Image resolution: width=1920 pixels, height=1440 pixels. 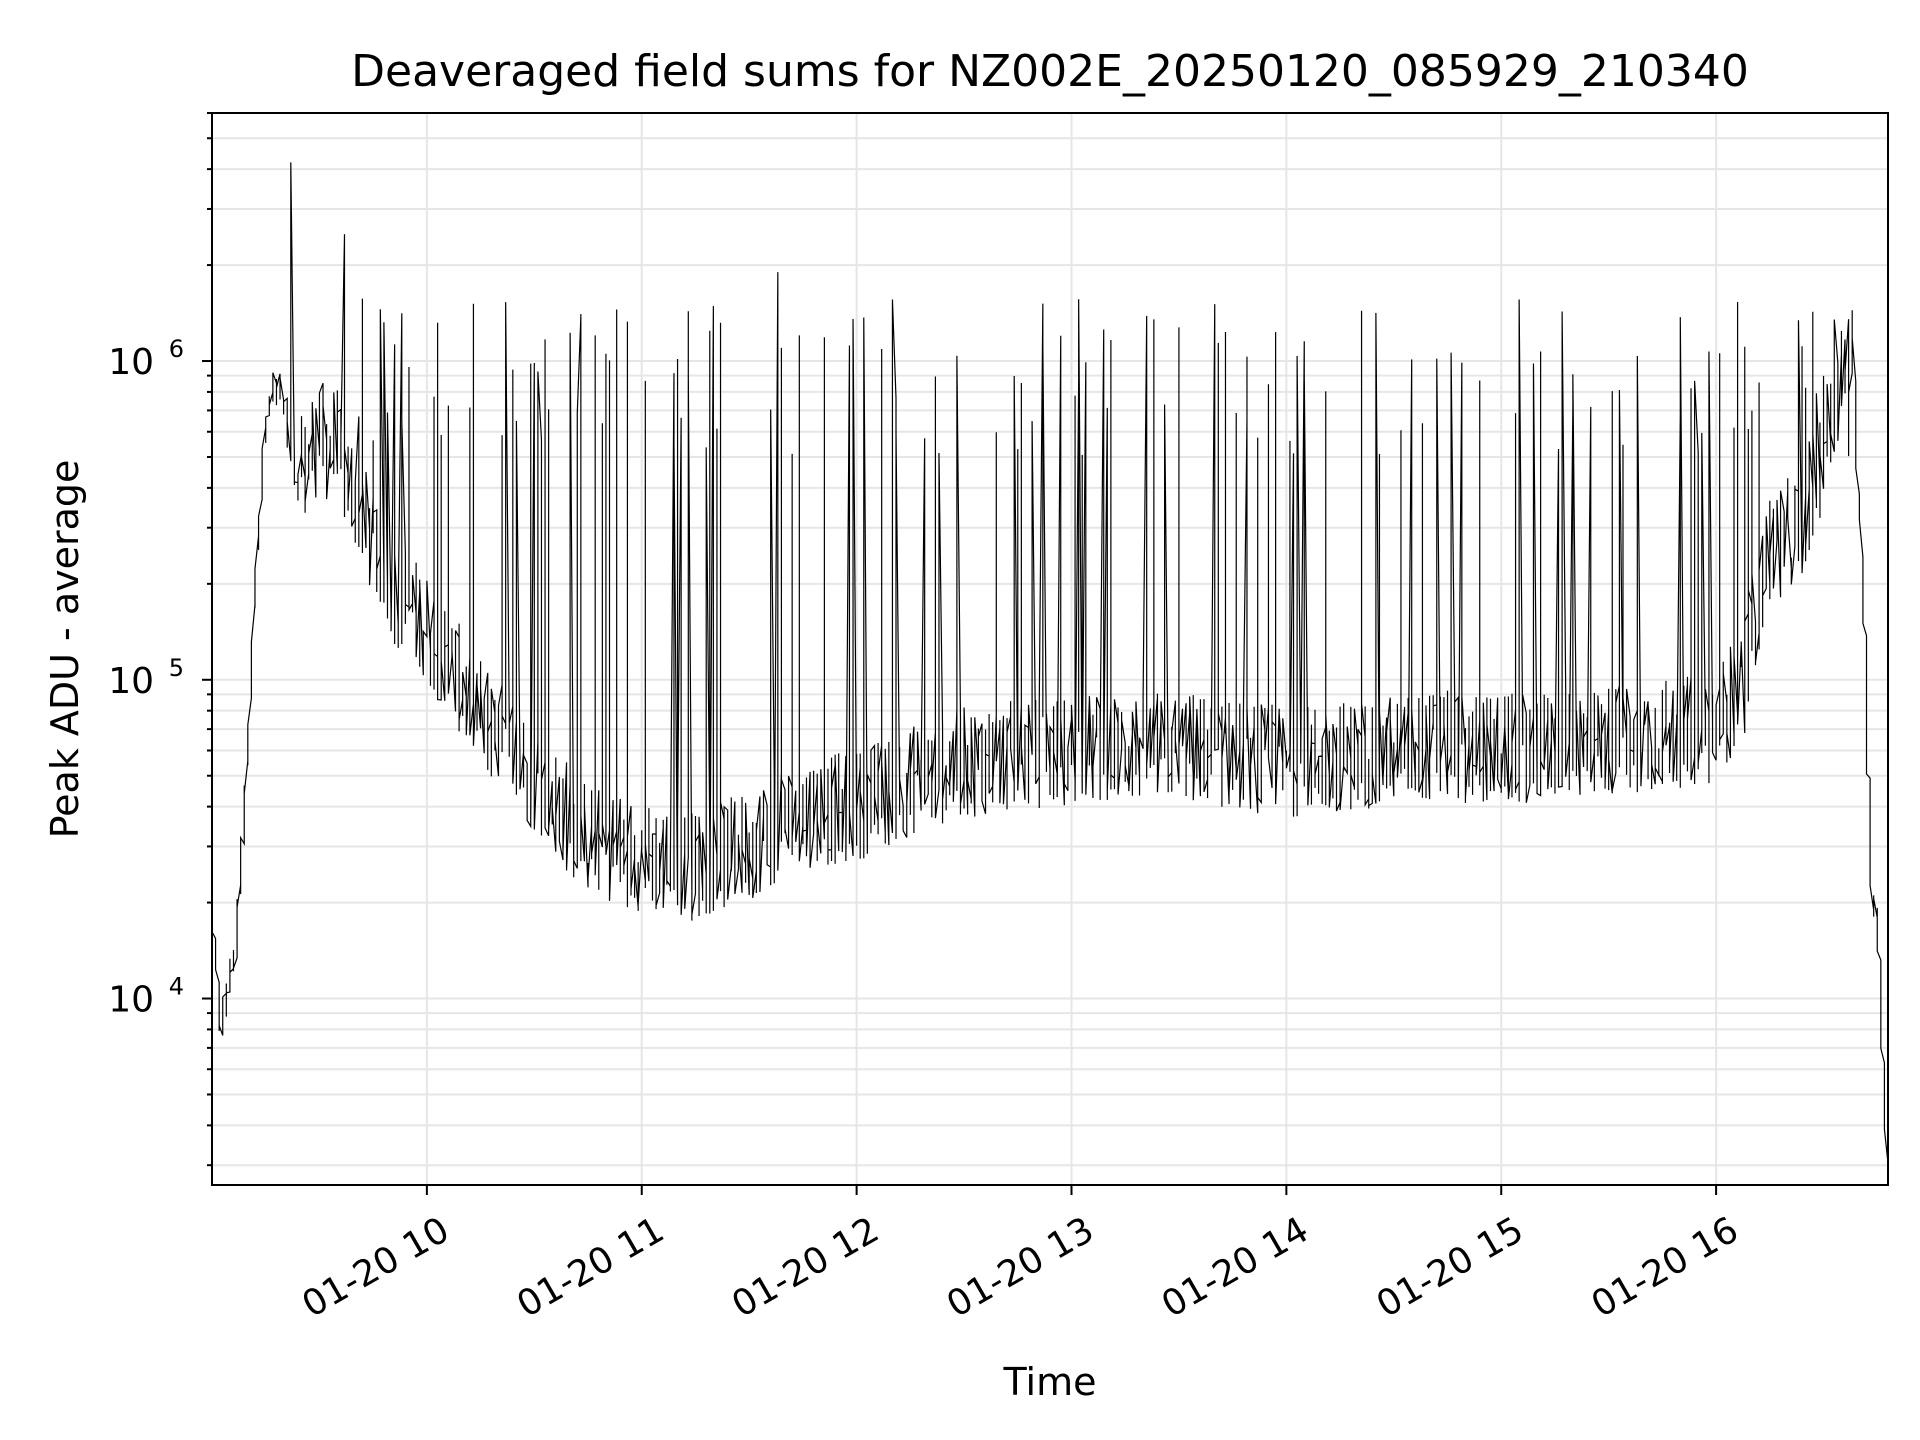 What do you see at coordinates (176, 668) in the screenshot?
I see `y-tick-exponent: 5` at bounding box center [176, 668].